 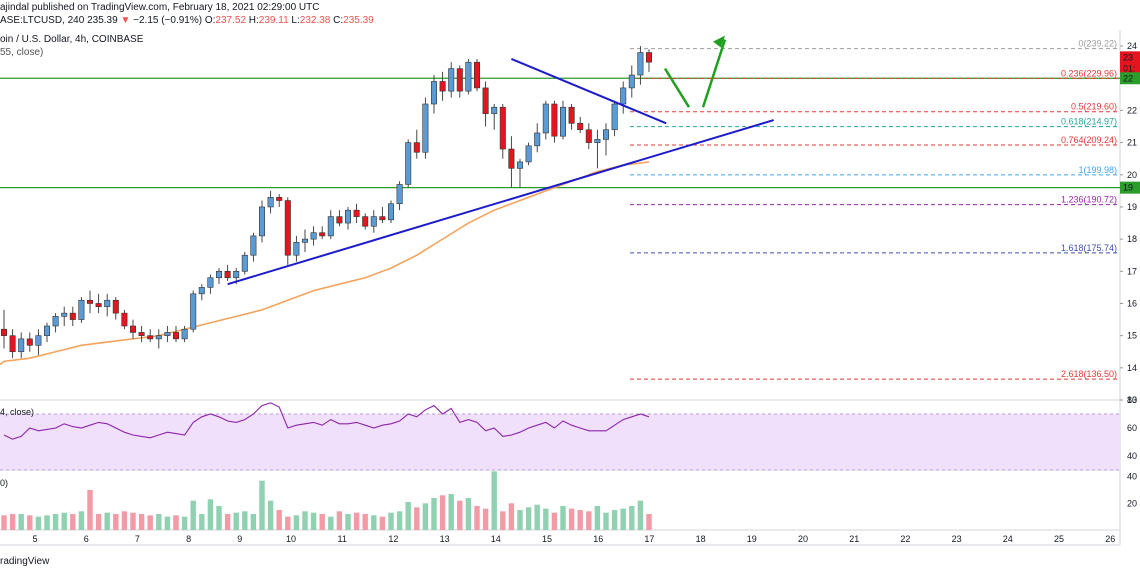 What do you see at coordinates (326, 421) in the screenshot?
I see `rsi-line` at bounding box center [326, 421].